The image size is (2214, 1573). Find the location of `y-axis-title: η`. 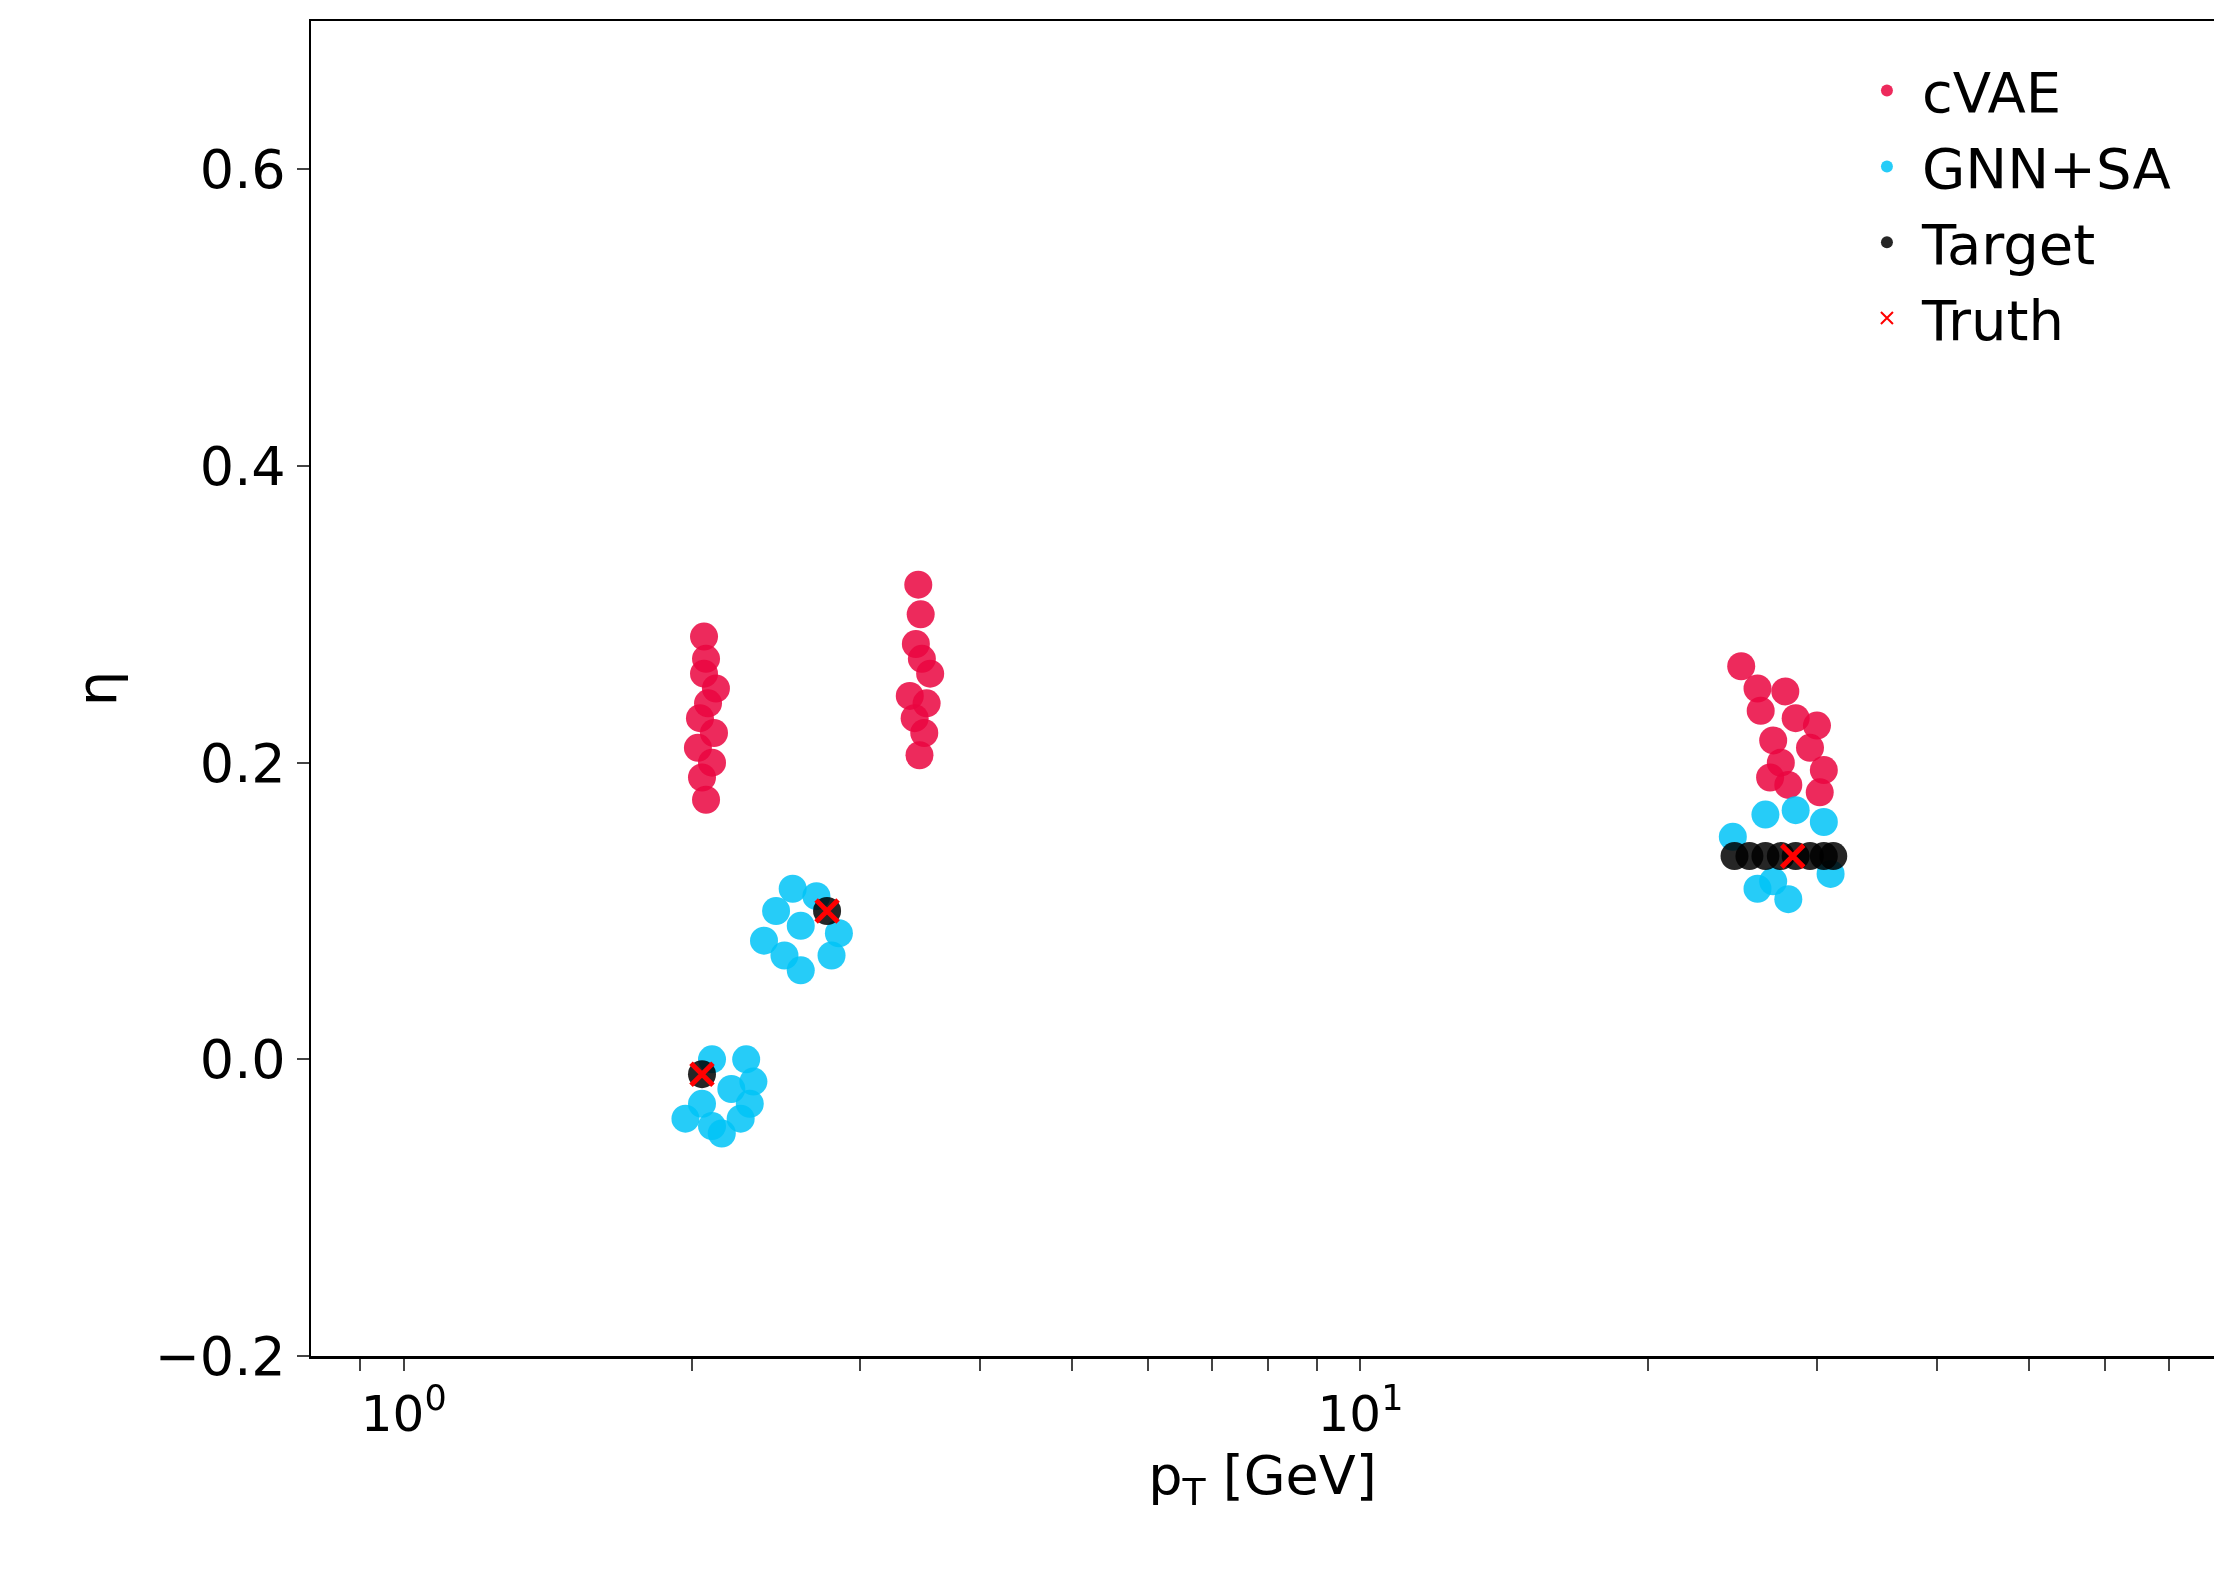

y-axis-title: η is located at coordinates (97, 688).